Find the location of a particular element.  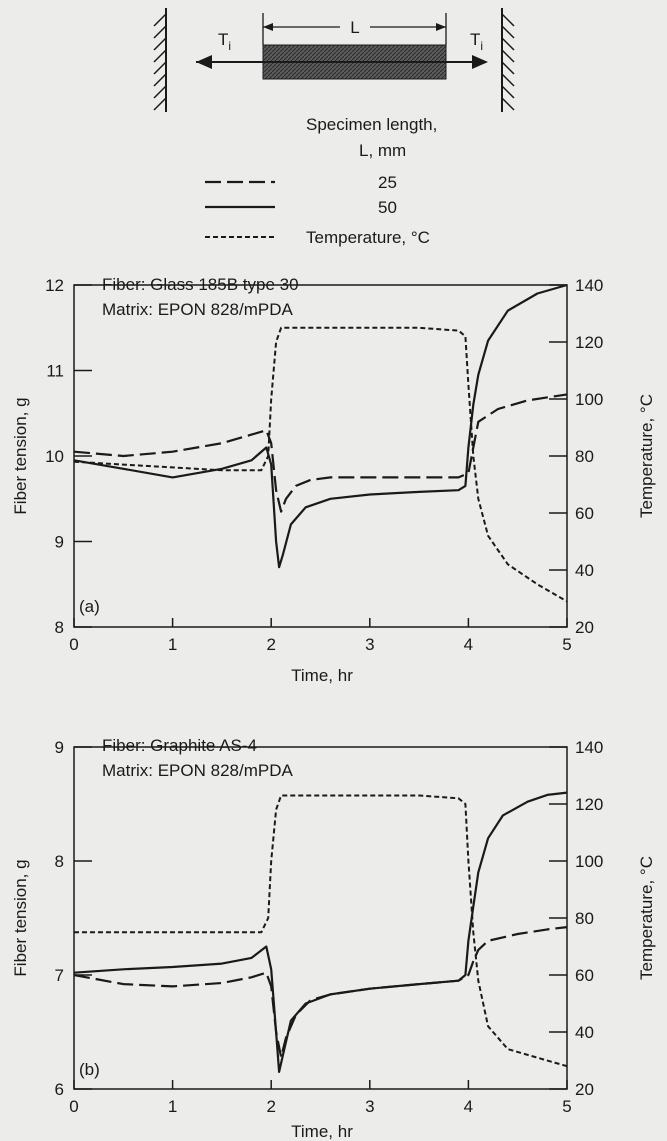

y-axis-title-b: Fiber tension, g is located at coordinates (20, 917).